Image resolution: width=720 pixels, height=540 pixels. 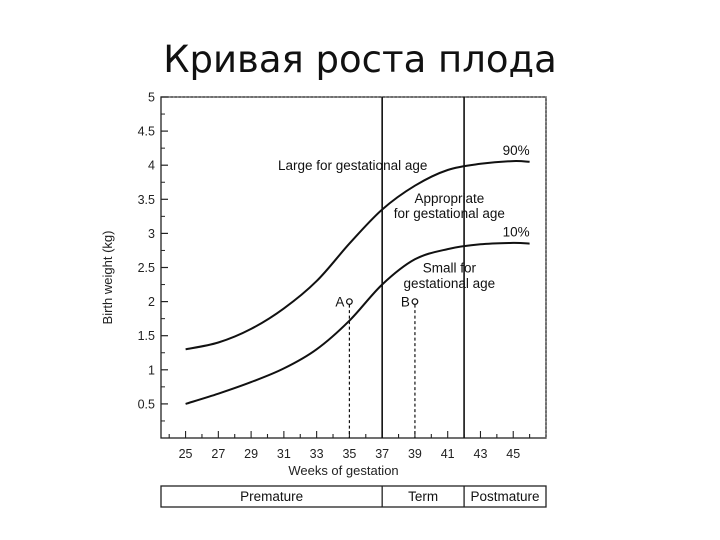 I want to click on x-tick-label: 41, so click(x=448, y=454).